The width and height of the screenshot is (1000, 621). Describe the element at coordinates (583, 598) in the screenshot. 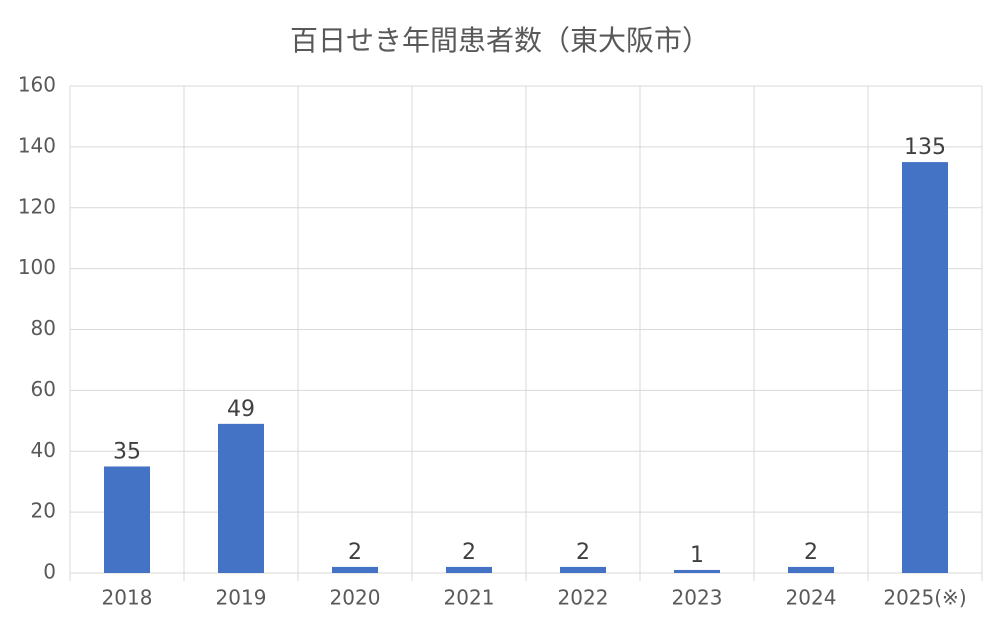

I see `x-tick-label: 2022` at that location.